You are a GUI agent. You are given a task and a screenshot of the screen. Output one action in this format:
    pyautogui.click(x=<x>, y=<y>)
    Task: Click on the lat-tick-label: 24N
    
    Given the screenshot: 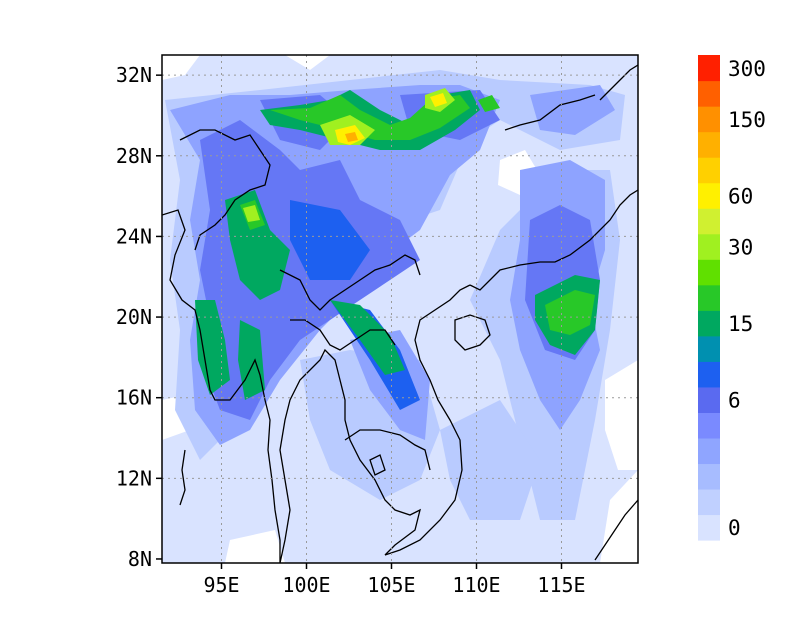 What is the action you would take?
    pyautogui.click(x=134, y=236)
    